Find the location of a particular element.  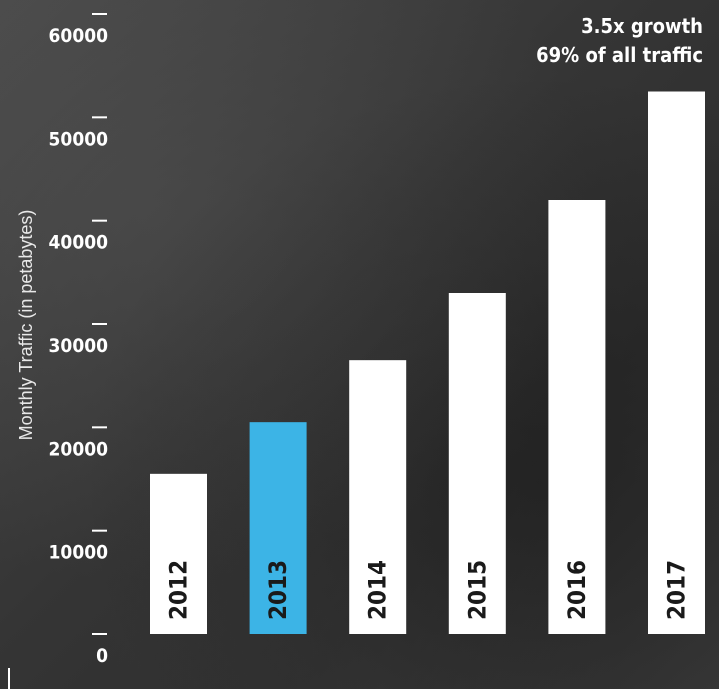

category-label-2017: 2017 is located at coordinates (677, 590).